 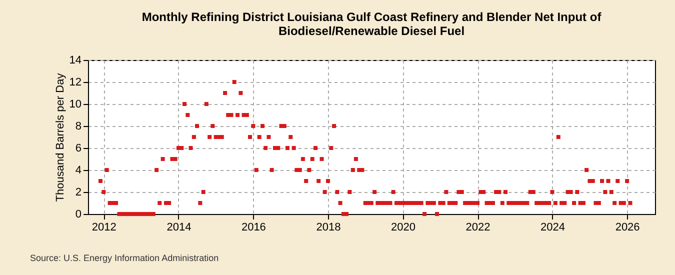 I want to click on source-note: Source: U.S. Energy Information Administration, so click(x=124, y=258).